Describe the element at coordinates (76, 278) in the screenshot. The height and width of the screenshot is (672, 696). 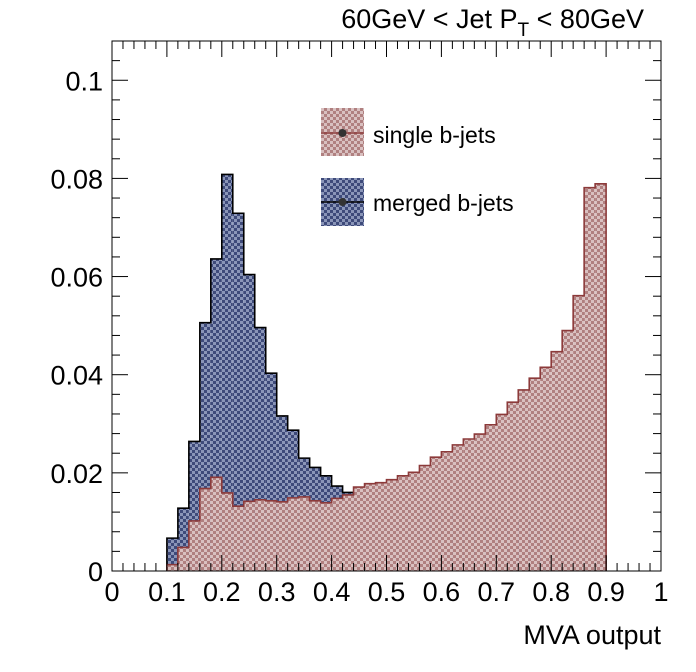
I see `y-tick-label: 0.06` at that location.